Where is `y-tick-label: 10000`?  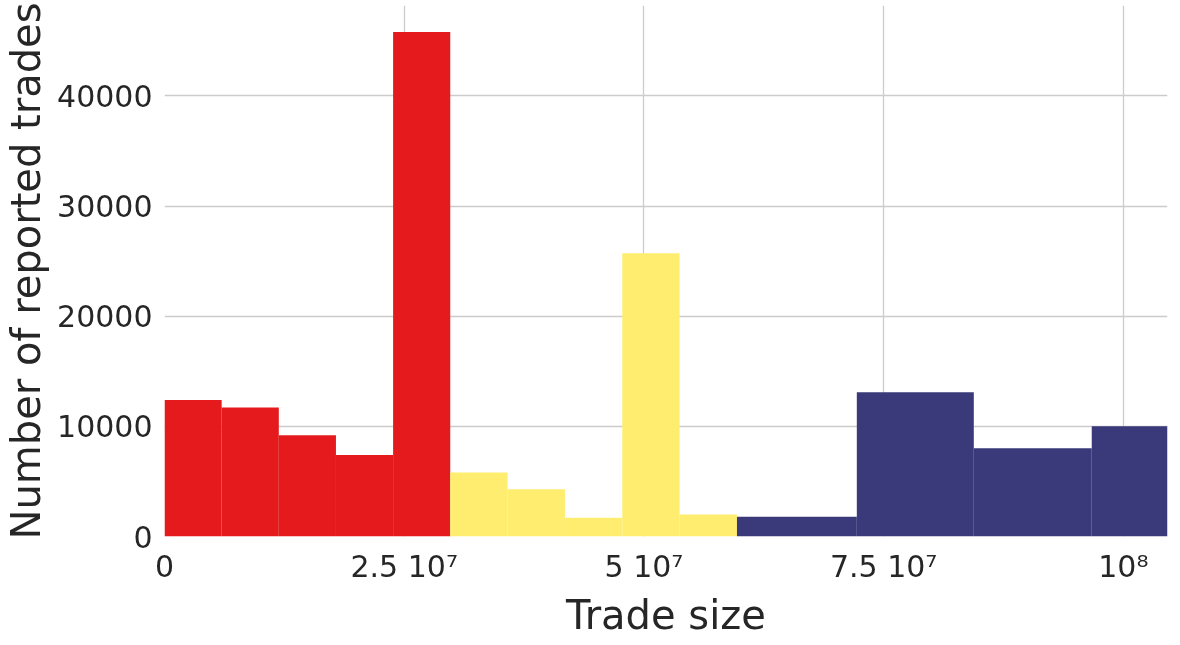 y-tick-label: 10000 is located at coordinates (105, 427).